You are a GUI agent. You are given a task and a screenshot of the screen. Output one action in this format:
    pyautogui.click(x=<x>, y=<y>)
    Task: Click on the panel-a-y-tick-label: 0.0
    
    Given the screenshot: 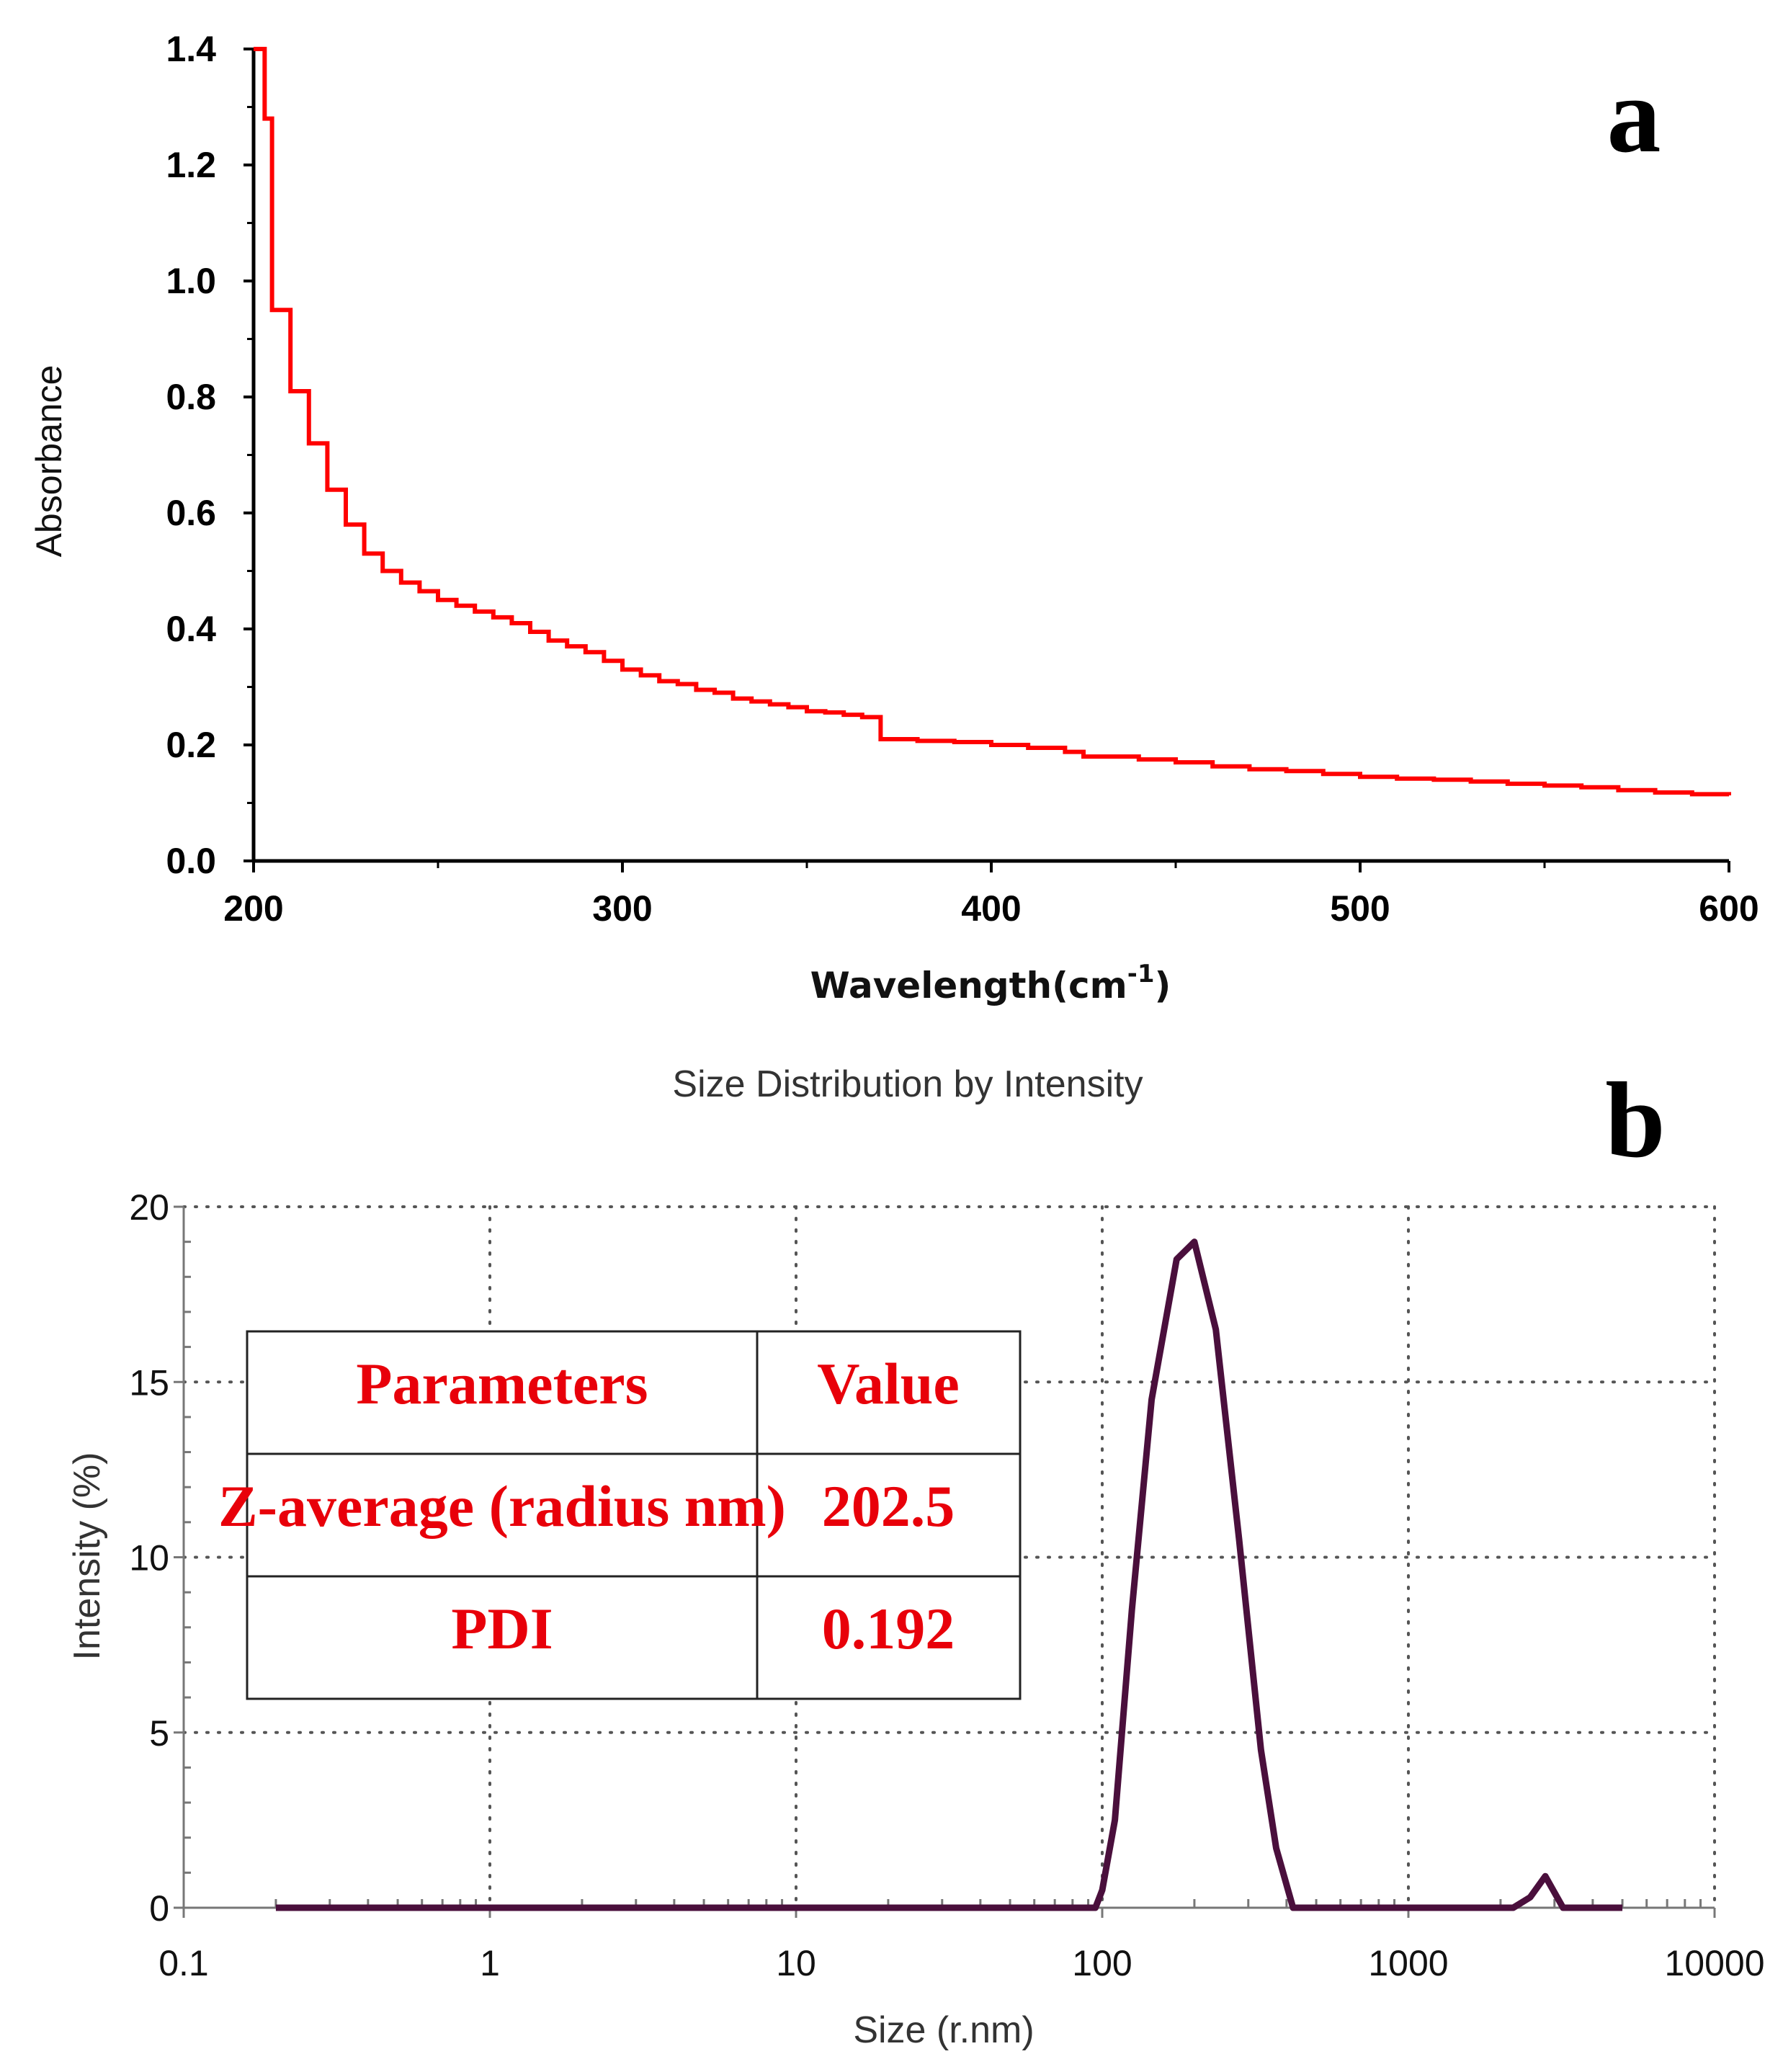 What is the action you would take?
    pyautogui.click(x=191, y=861)
    